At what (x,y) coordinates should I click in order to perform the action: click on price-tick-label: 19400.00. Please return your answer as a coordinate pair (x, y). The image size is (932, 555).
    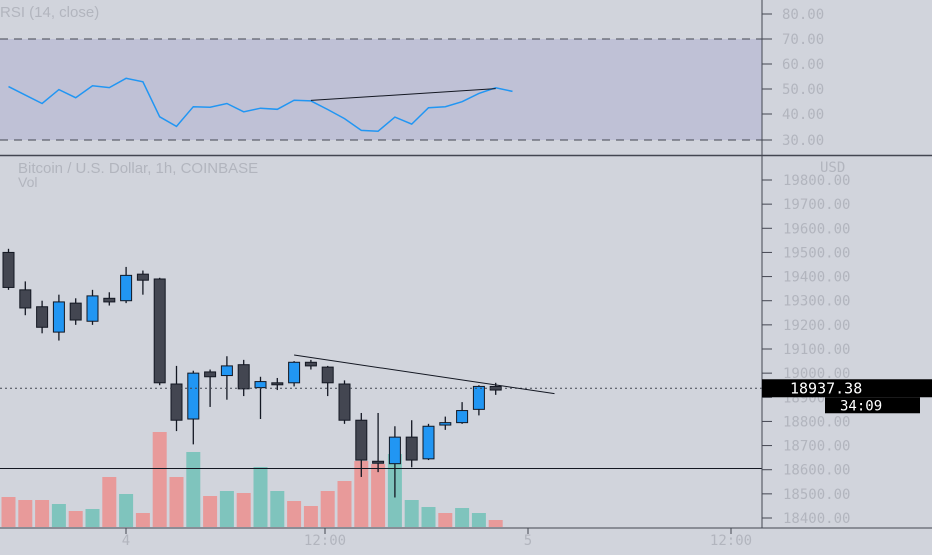
    Looking at the image, I should click on (816, 278).